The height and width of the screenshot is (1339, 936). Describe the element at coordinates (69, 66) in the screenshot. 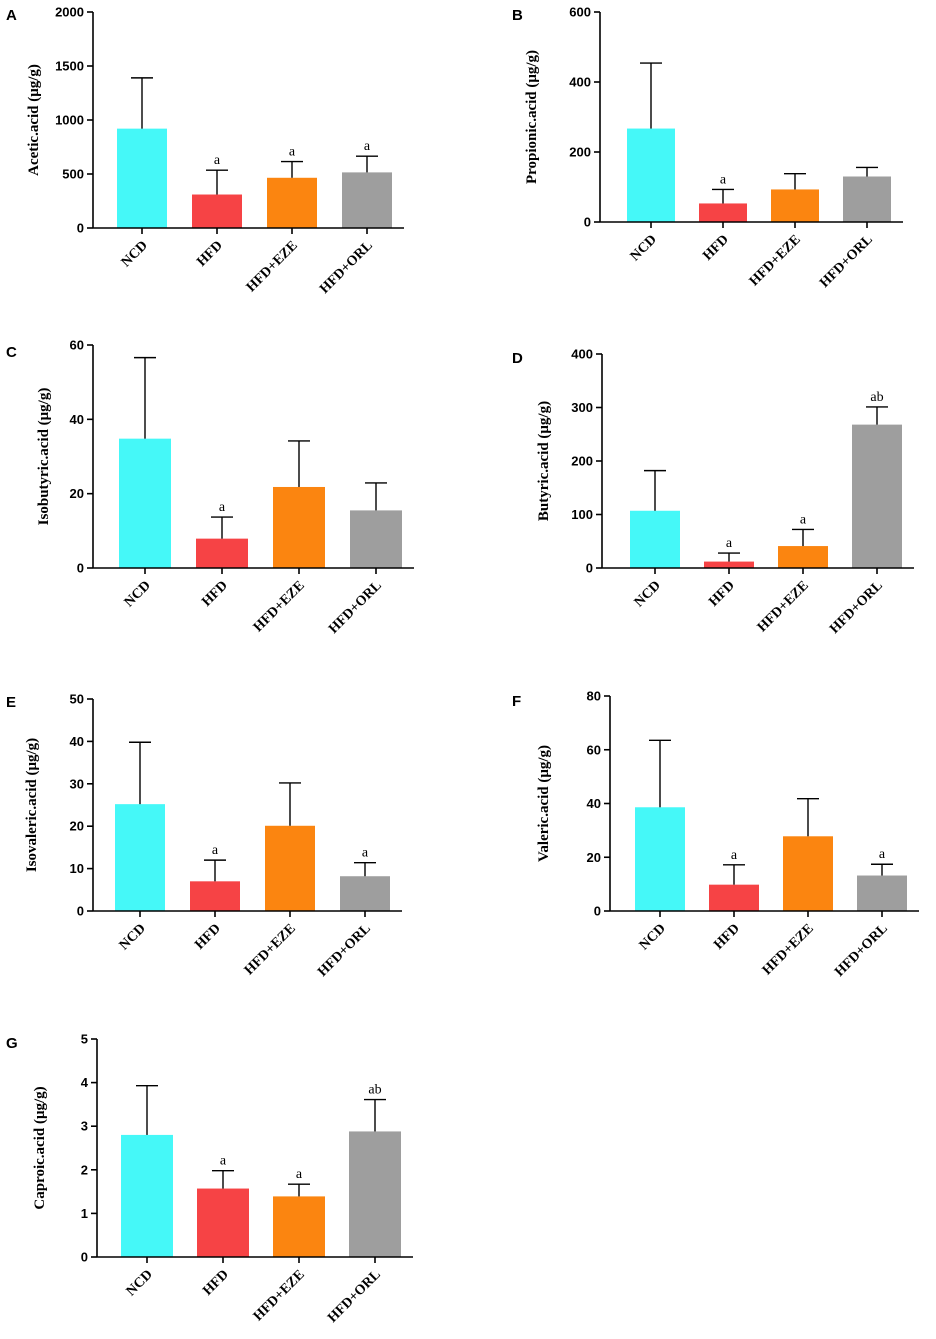

I see `y-tick-label: 1500` at that location.